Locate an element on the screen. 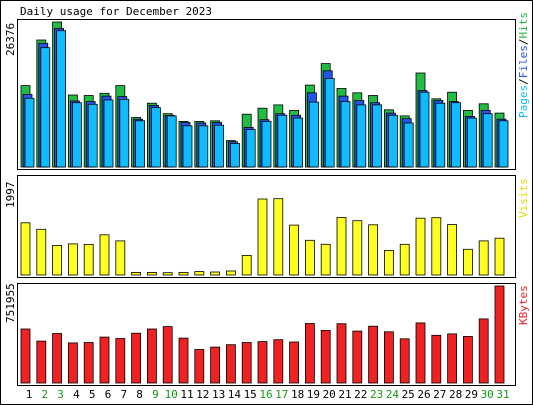 Image resolution: width=533 pixels, height=405 pixels. kbytes-panel-legend: KBytes is located at coordinates (523, 305).